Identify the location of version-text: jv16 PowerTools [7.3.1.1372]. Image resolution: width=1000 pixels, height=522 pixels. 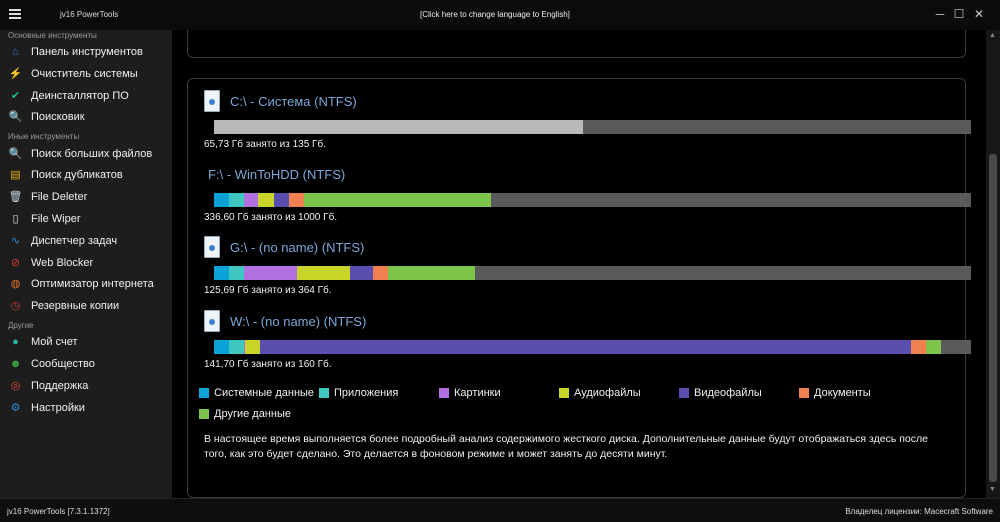
(58, 511).